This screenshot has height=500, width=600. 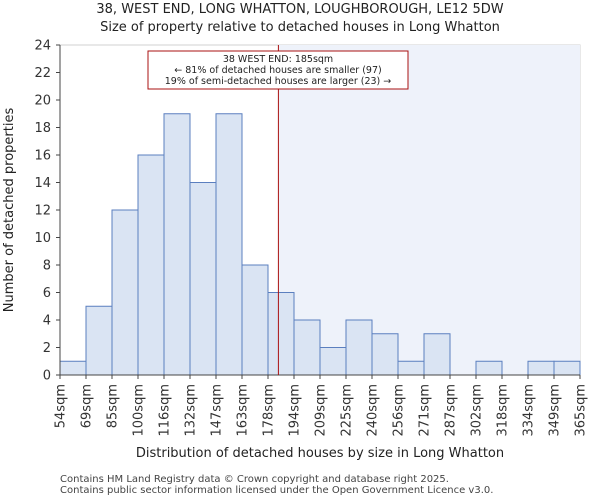 What do you see at coordinates (42, 73) in the screenshot?
I see `y-tick-label-22: 22` at bounding box center [42, 73].